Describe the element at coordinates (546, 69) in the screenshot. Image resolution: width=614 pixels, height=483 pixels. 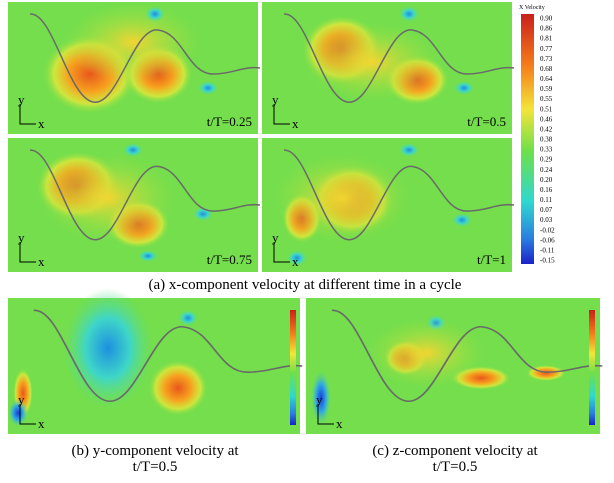
I see `colorbar-tick-label: 0.68` at that location.